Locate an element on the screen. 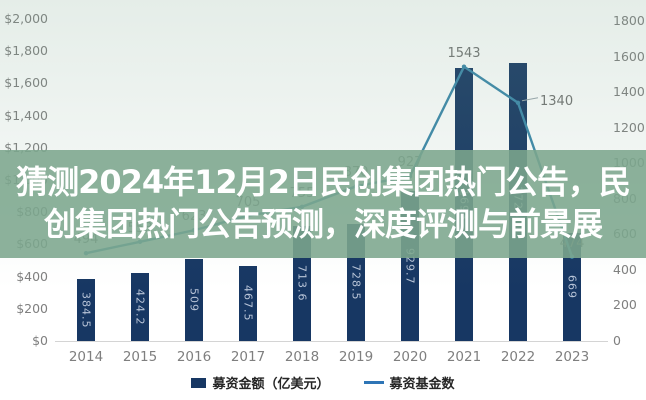 This screenshot has width=646, height=400. left-axis-tick-label: $2,000 is located at coordinates (26, 18).